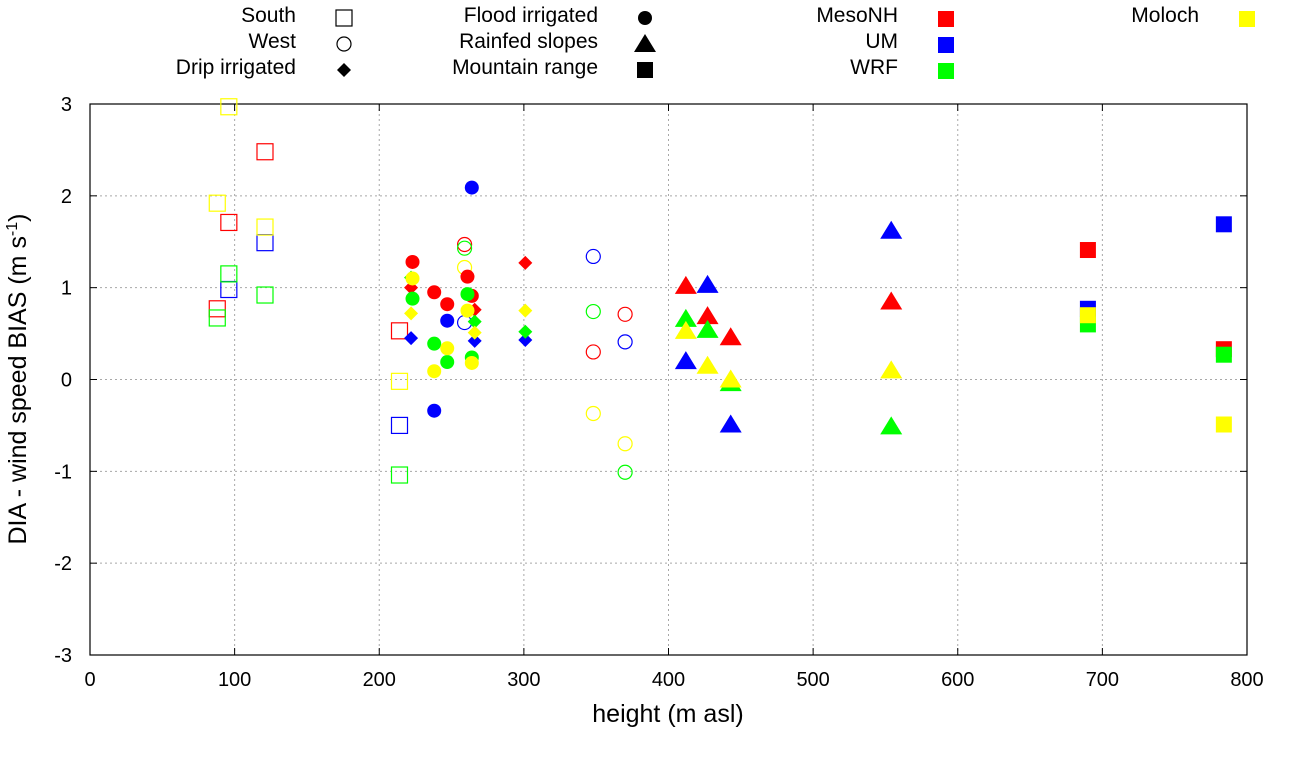  What do you see at coordinates (63, 656) in the screenshot?
I see `y-tick-label: -3` at bounding box center [63, 656].